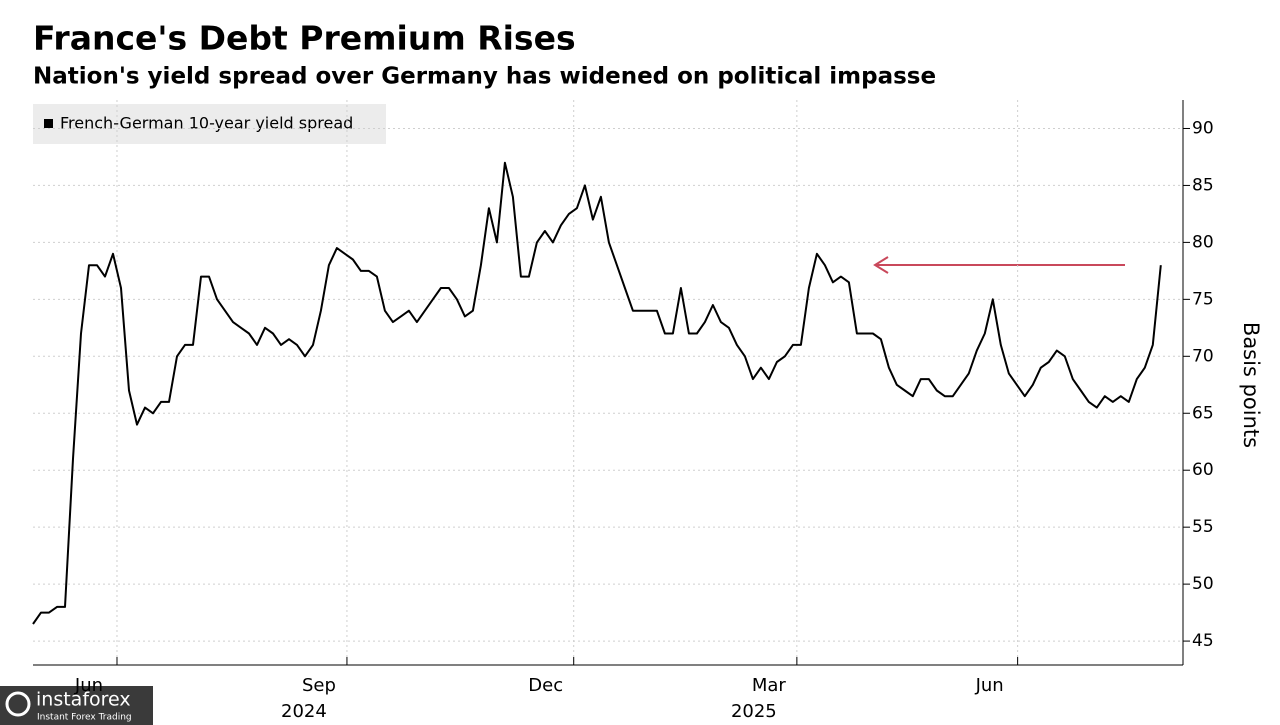 The image size is (1280, 725). I want to click on watermark-box, so click(76, 705).